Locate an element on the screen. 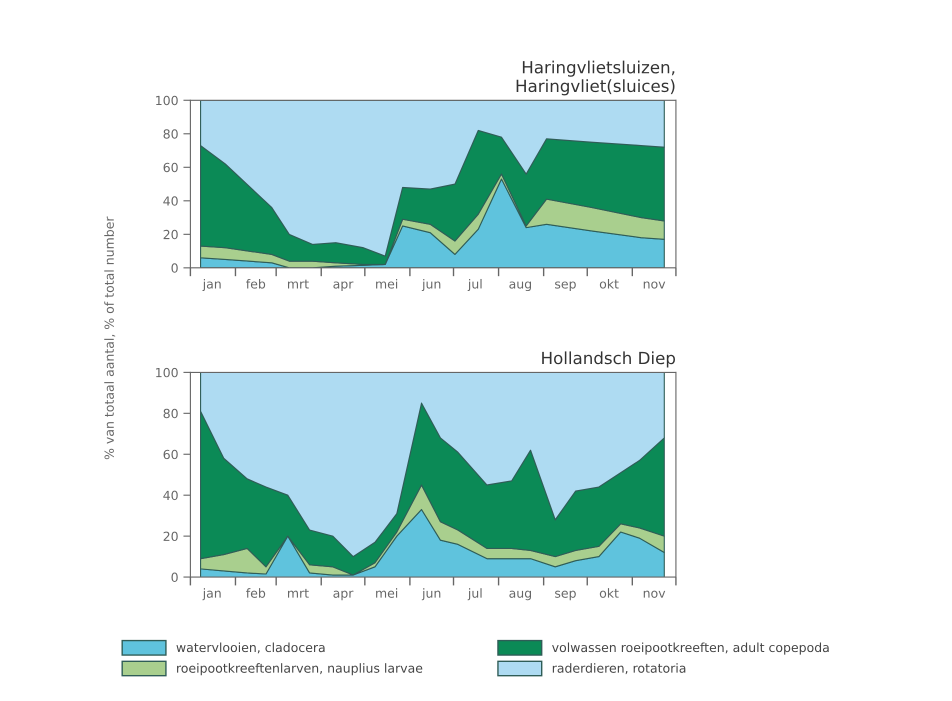 Image resolution: width=952 pixels, height=701 pixels. chart-title: Hollandsch Diep is located at coordinates (609, 359).